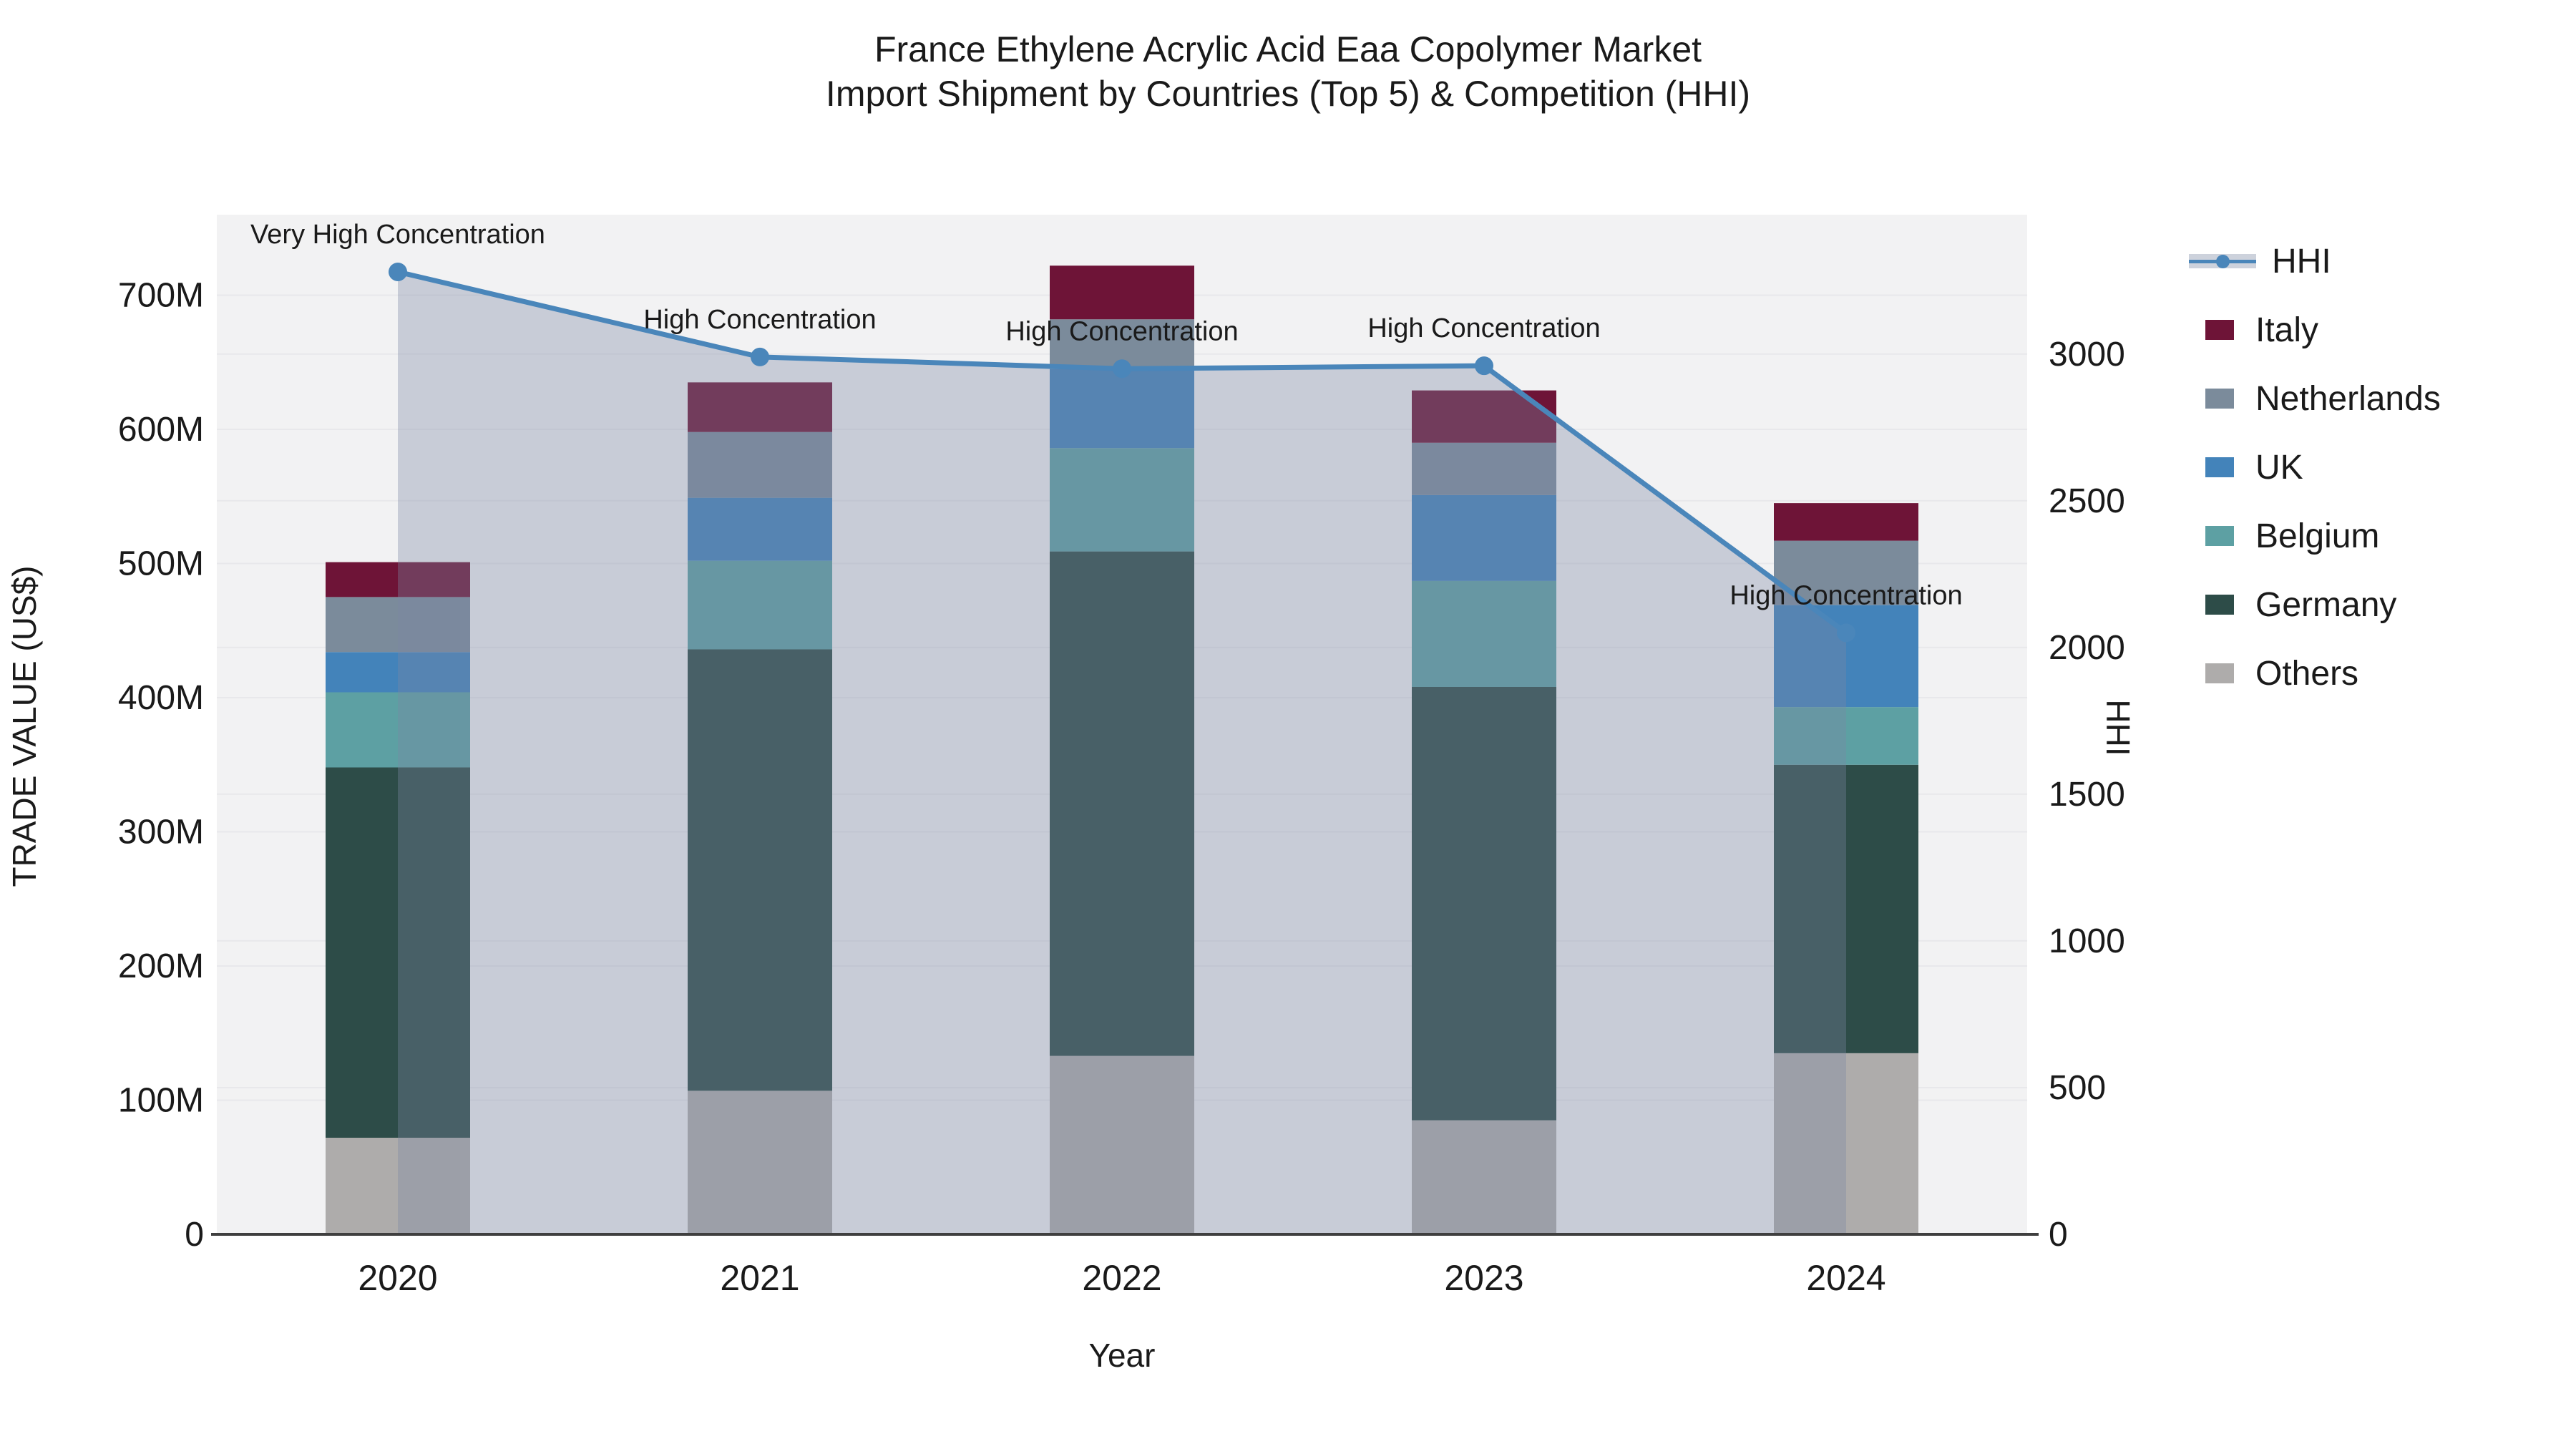 The height and width of the screenshot is (1449, 2576). Describe the element at coordinates (2326, 604) in the screenshot. I see `legend-label-germany: Germany` at that location.